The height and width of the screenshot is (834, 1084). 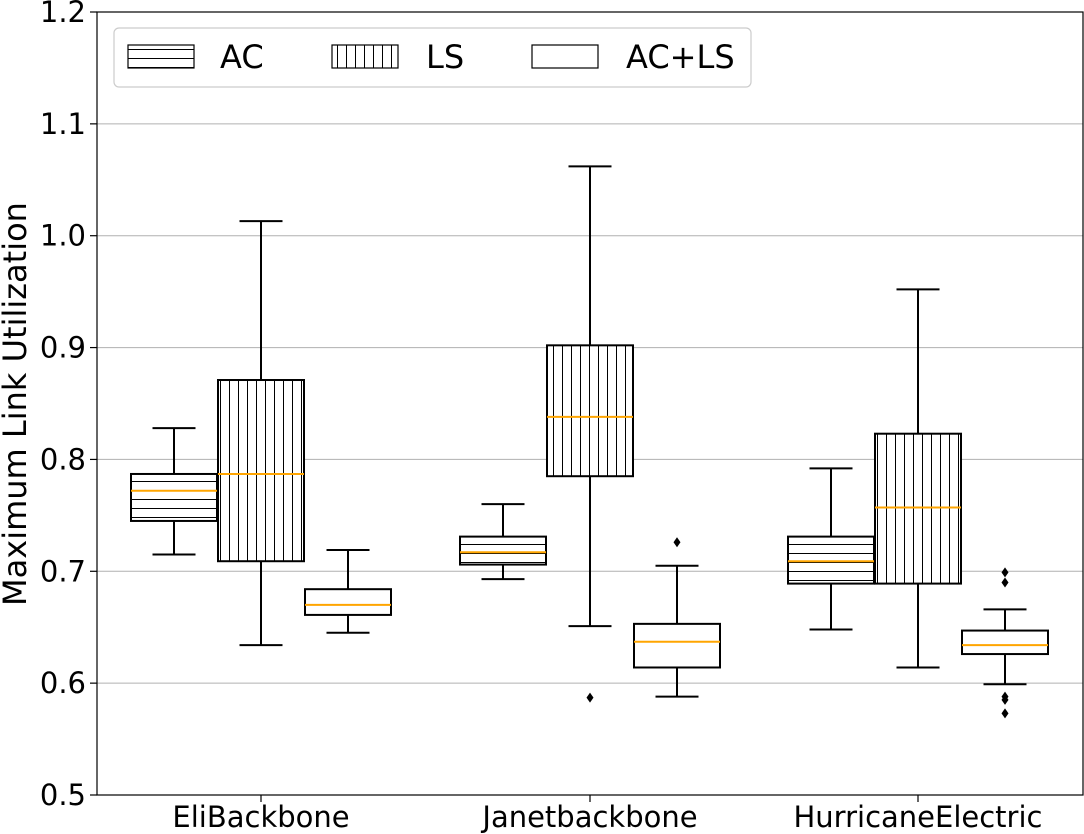 I want to click on y-tick-label: 0.8, so click(x=63, y=459).